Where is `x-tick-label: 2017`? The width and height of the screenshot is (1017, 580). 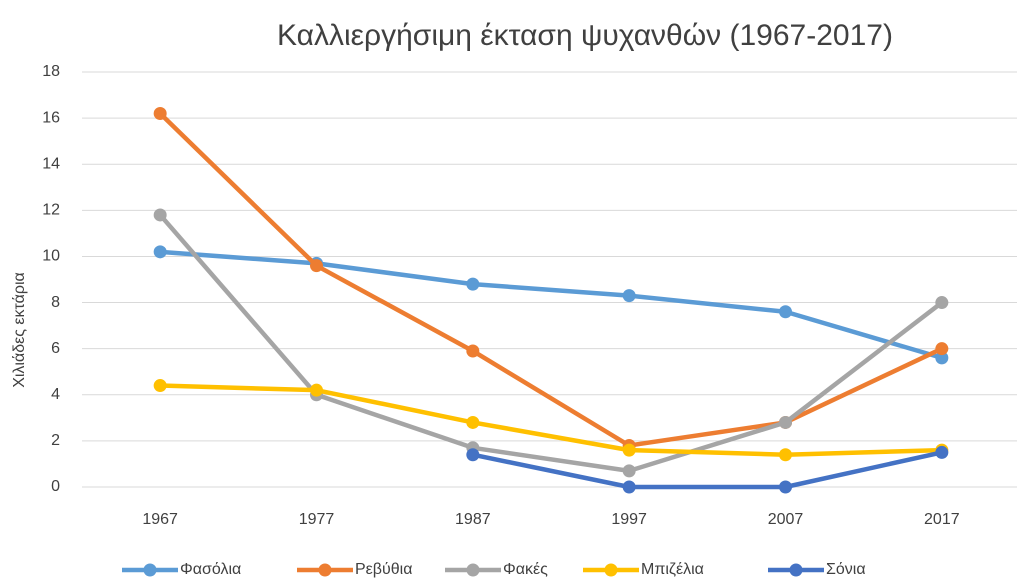
x-tick-label: 2017 is located at coordinates (942, 519).